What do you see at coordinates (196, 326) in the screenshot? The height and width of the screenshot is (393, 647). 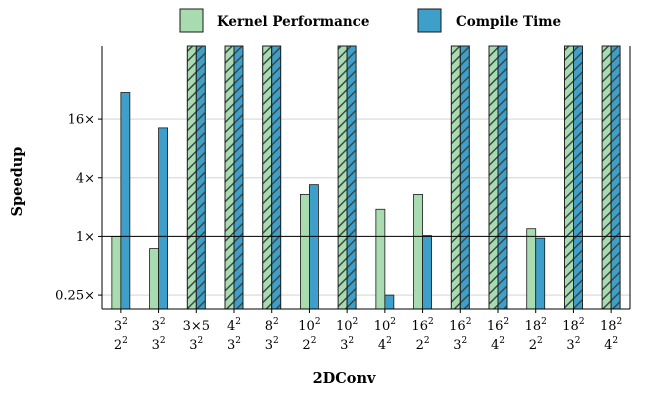 I see `category-base: 3×5` at bounding box center [196, 326].